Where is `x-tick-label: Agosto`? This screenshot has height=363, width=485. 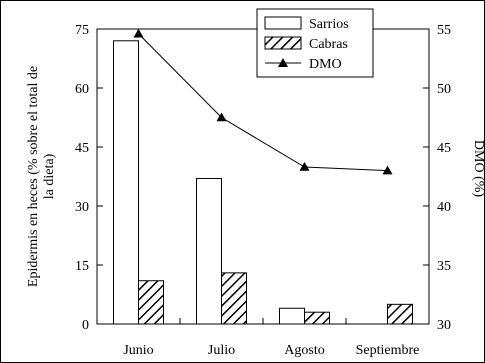
x-tick-label: Agosto is located at coordinates (304, 350).